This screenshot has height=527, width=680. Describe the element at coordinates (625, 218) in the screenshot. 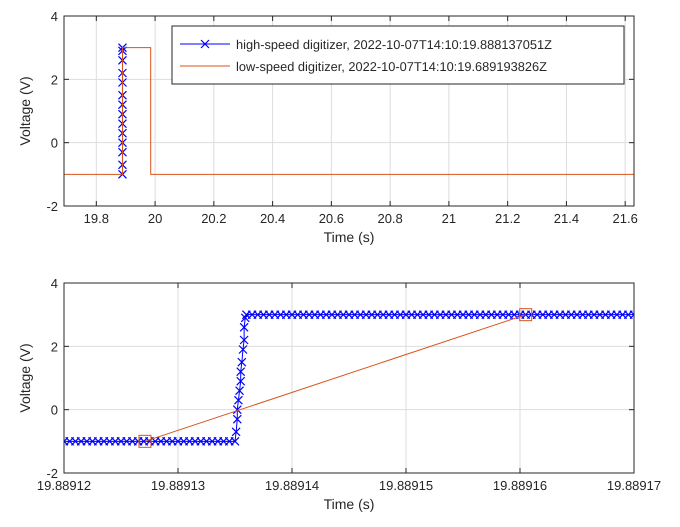

I see `x-tick-label: 21.6` at that location.